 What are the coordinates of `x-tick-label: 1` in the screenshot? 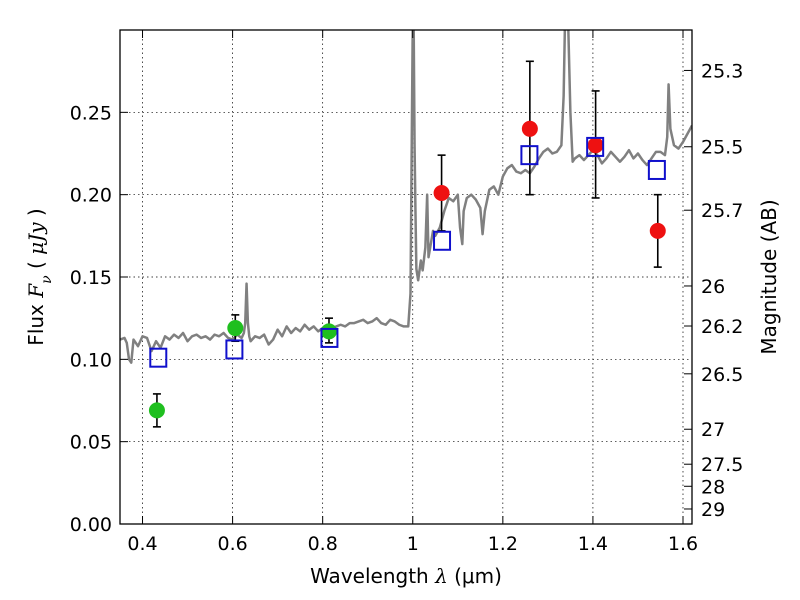 It's located at (413, 544).